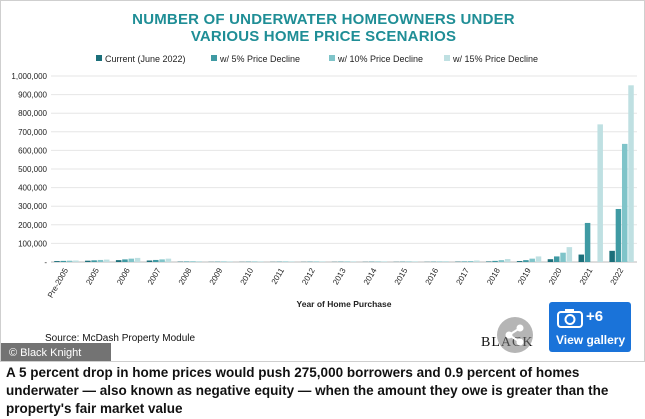 This screenshot has width=645, height=419. Describe the element at coordinates (145, 59) in the screenshot. I see `legend-label: Current (June 2022)` at that location.